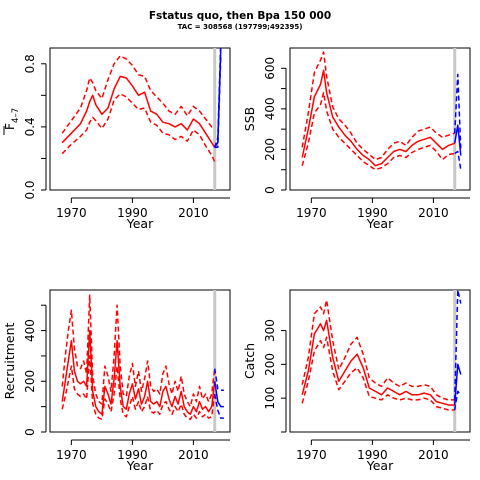 The height and width of the screenshot is (480, 480). Describe the element at coordinates (249, 361) in the screenshot. I see `y-axis-title: Catch` at that location.